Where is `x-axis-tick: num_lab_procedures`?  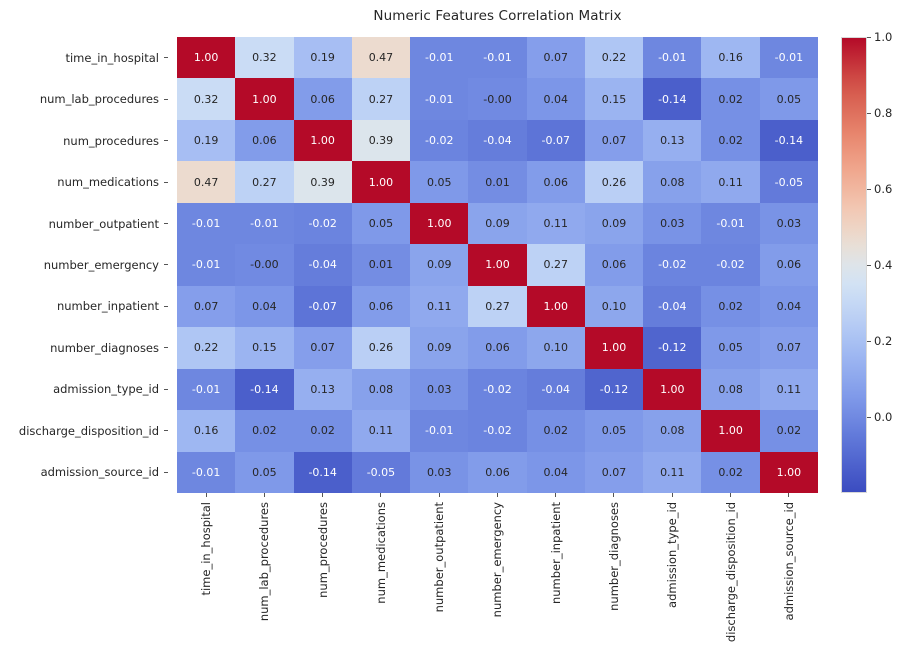
x-axis-tick: num_lab_procedures is located at coordinates (264, 568).